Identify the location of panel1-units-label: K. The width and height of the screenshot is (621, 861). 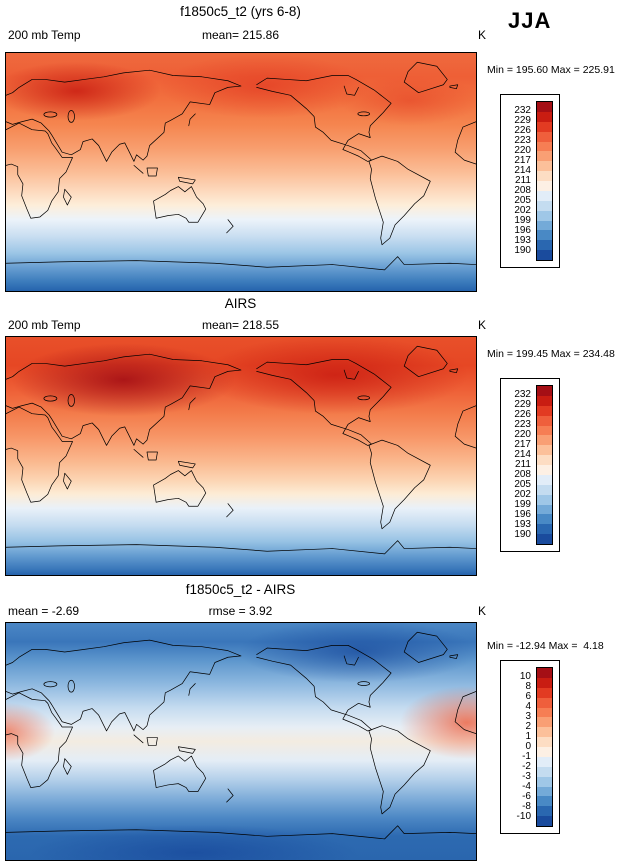
(481, 35).